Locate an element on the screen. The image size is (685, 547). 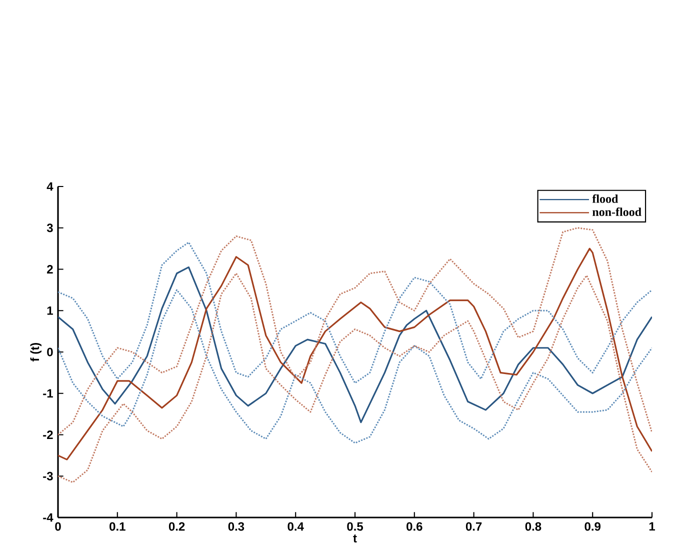
x-tick-label: 0.9 is located at coordinates (592, 526).